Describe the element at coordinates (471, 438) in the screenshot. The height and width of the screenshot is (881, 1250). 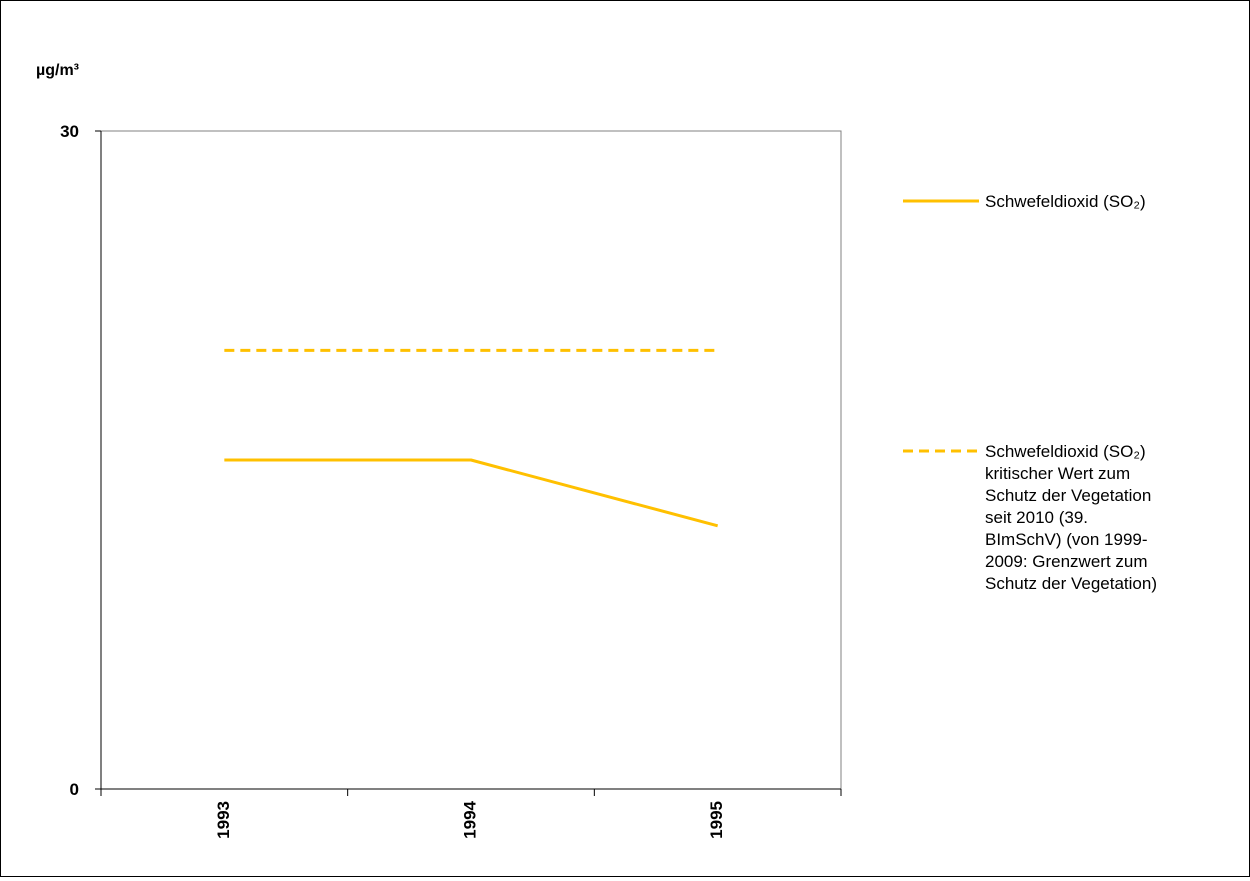
I see `series-layer` at that location.